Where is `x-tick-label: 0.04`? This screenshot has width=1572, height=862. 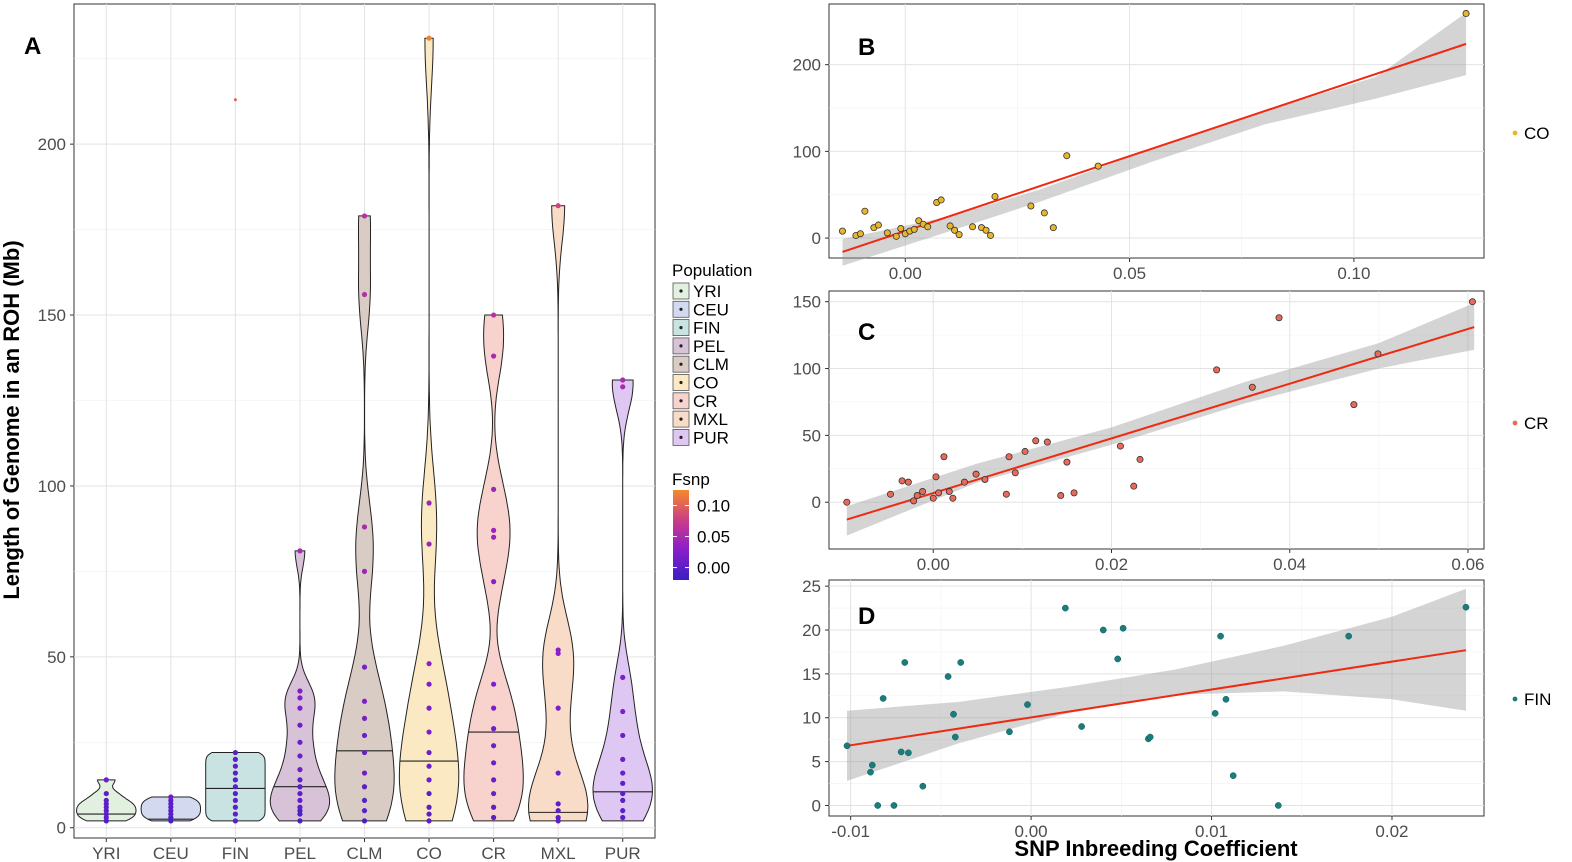 x-tick-label: 0.04 is located at coordinates (1289, 564).